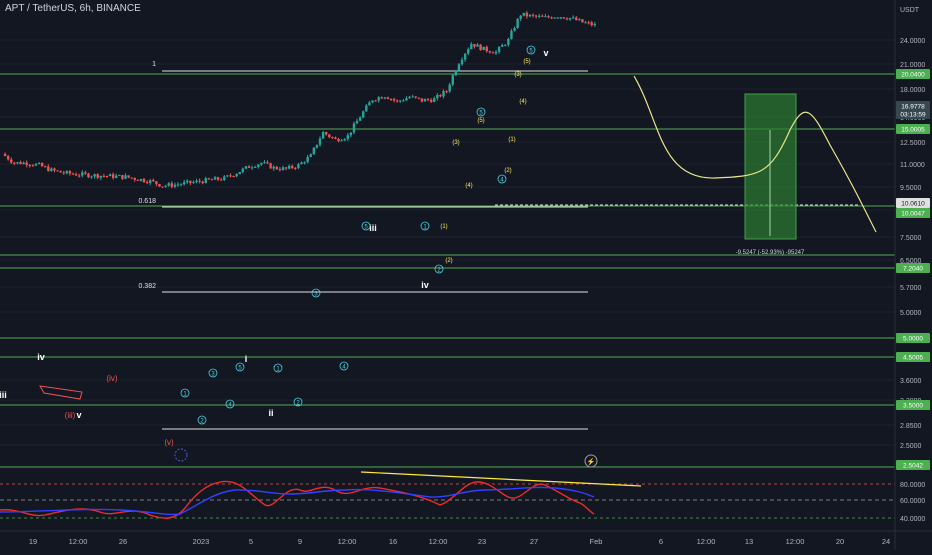 The width and height of the screenshot is (932, 555). I want to click on wave-label-roman: iii, so click(3, 395).